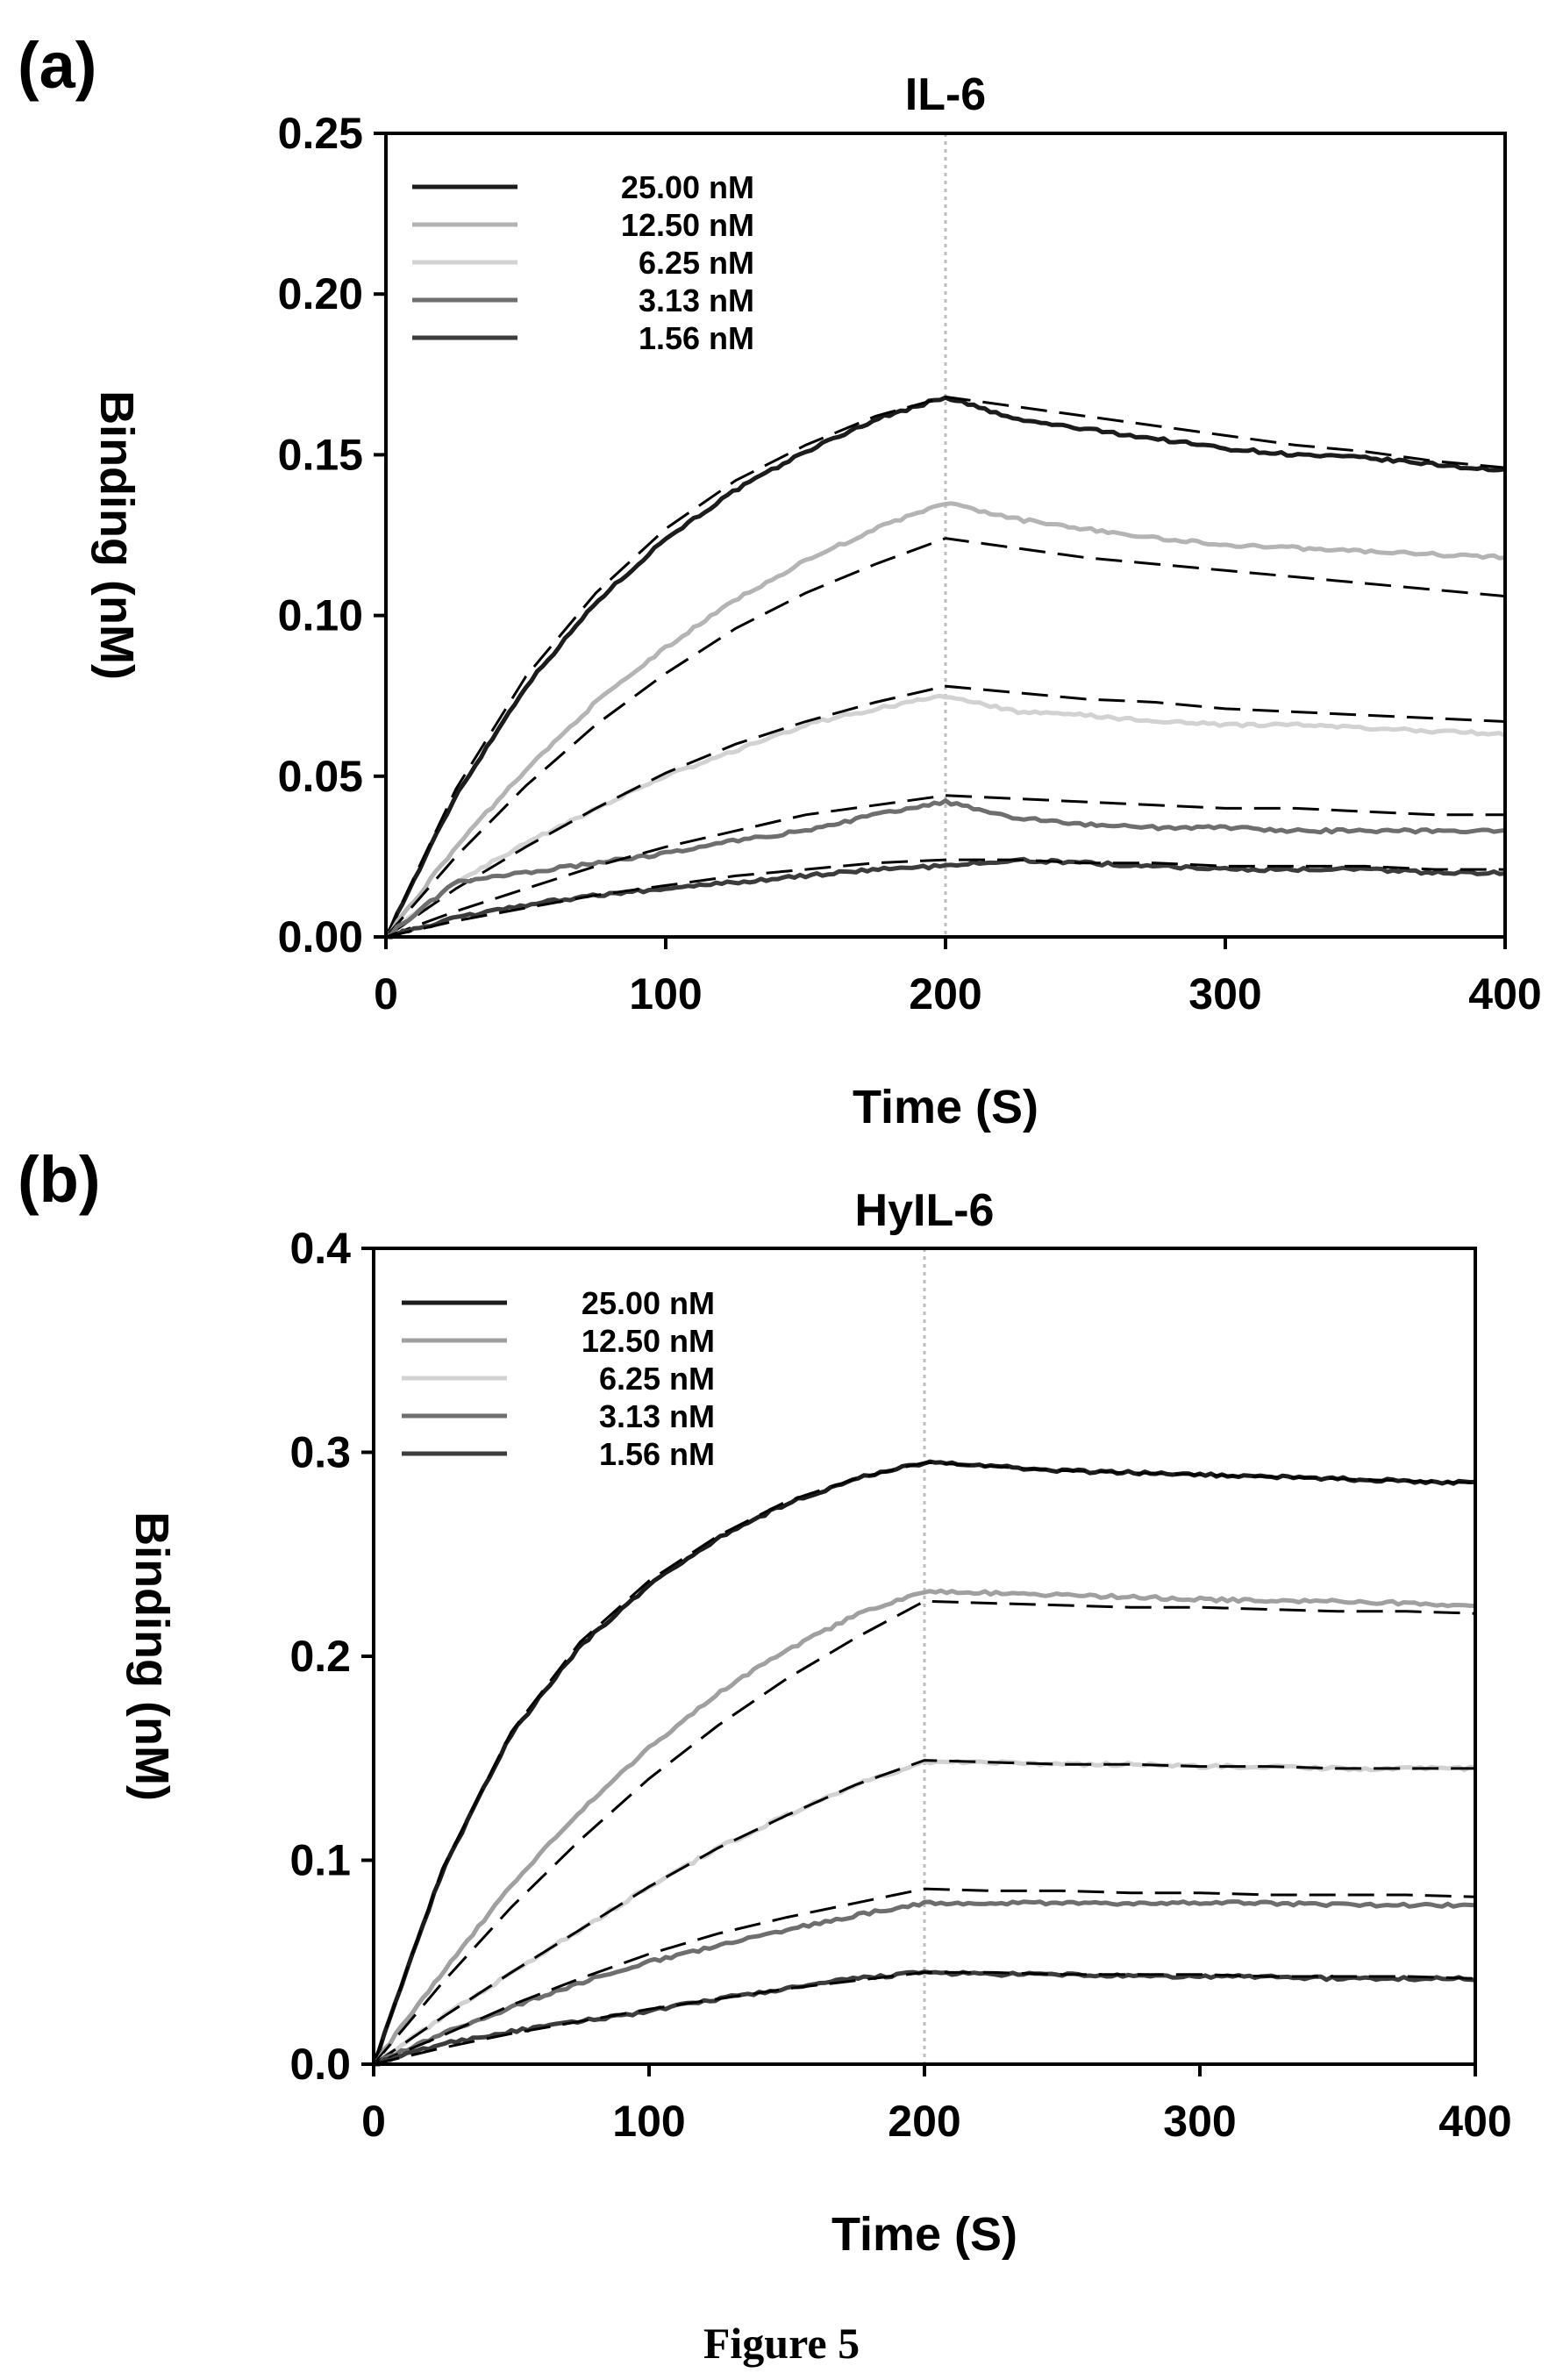  What do you see at coordinates (320, 133) in the screenshot?
I see `y-tick-label: 0.25` at bounding box center [320, 133].